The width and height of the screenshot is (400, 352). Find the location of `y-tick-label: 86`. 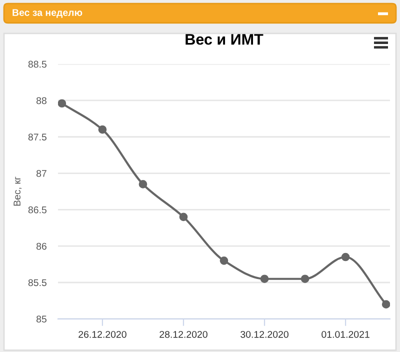

y-tick-label: 86 is located at coordinates (41, 246).